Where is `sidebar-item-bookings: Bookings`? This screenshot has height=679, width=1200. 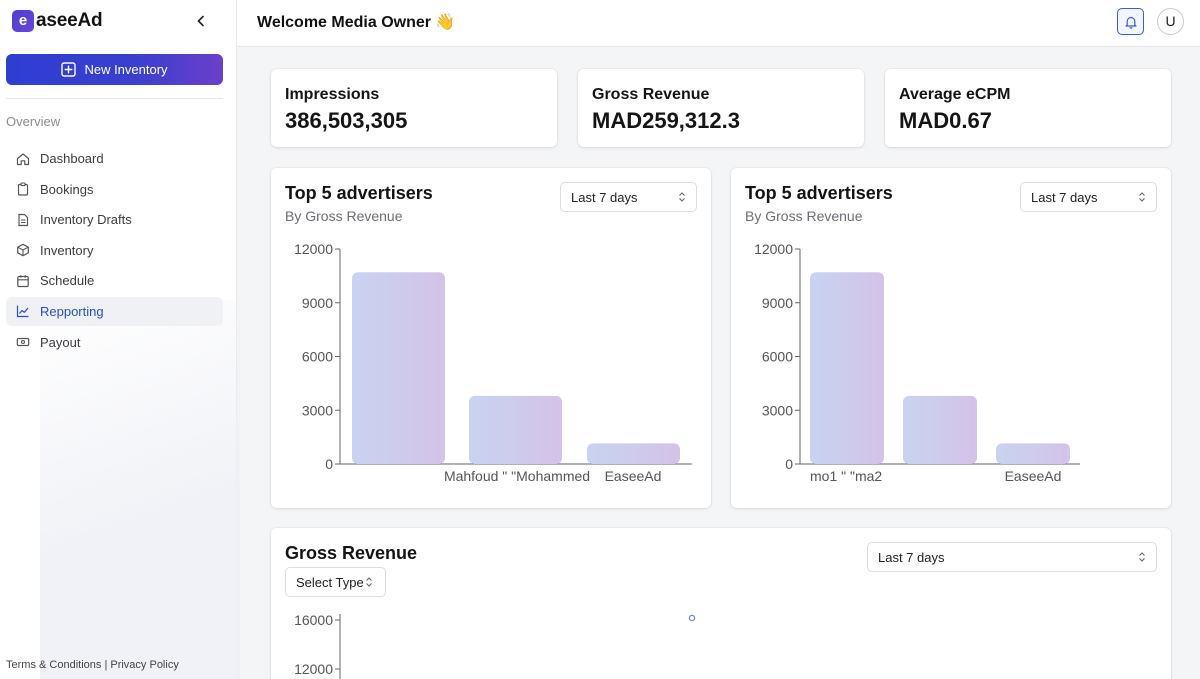
sidebar-item-bookings: Bookings is located at coordinates (114, 189).